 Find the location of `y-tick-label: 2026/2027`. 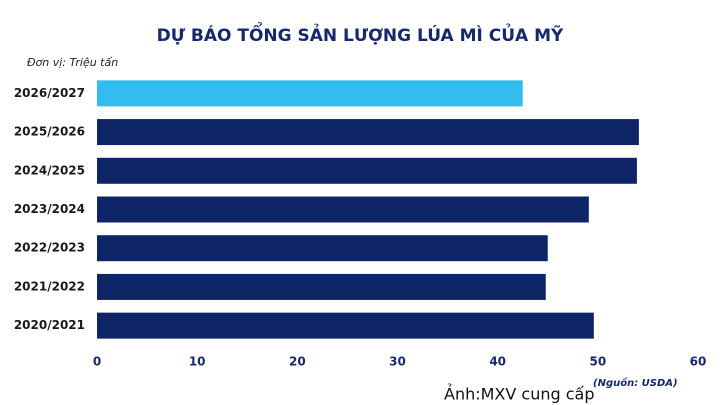

y-tick-label: 2026/2027 is located at coordinates (49, 93).